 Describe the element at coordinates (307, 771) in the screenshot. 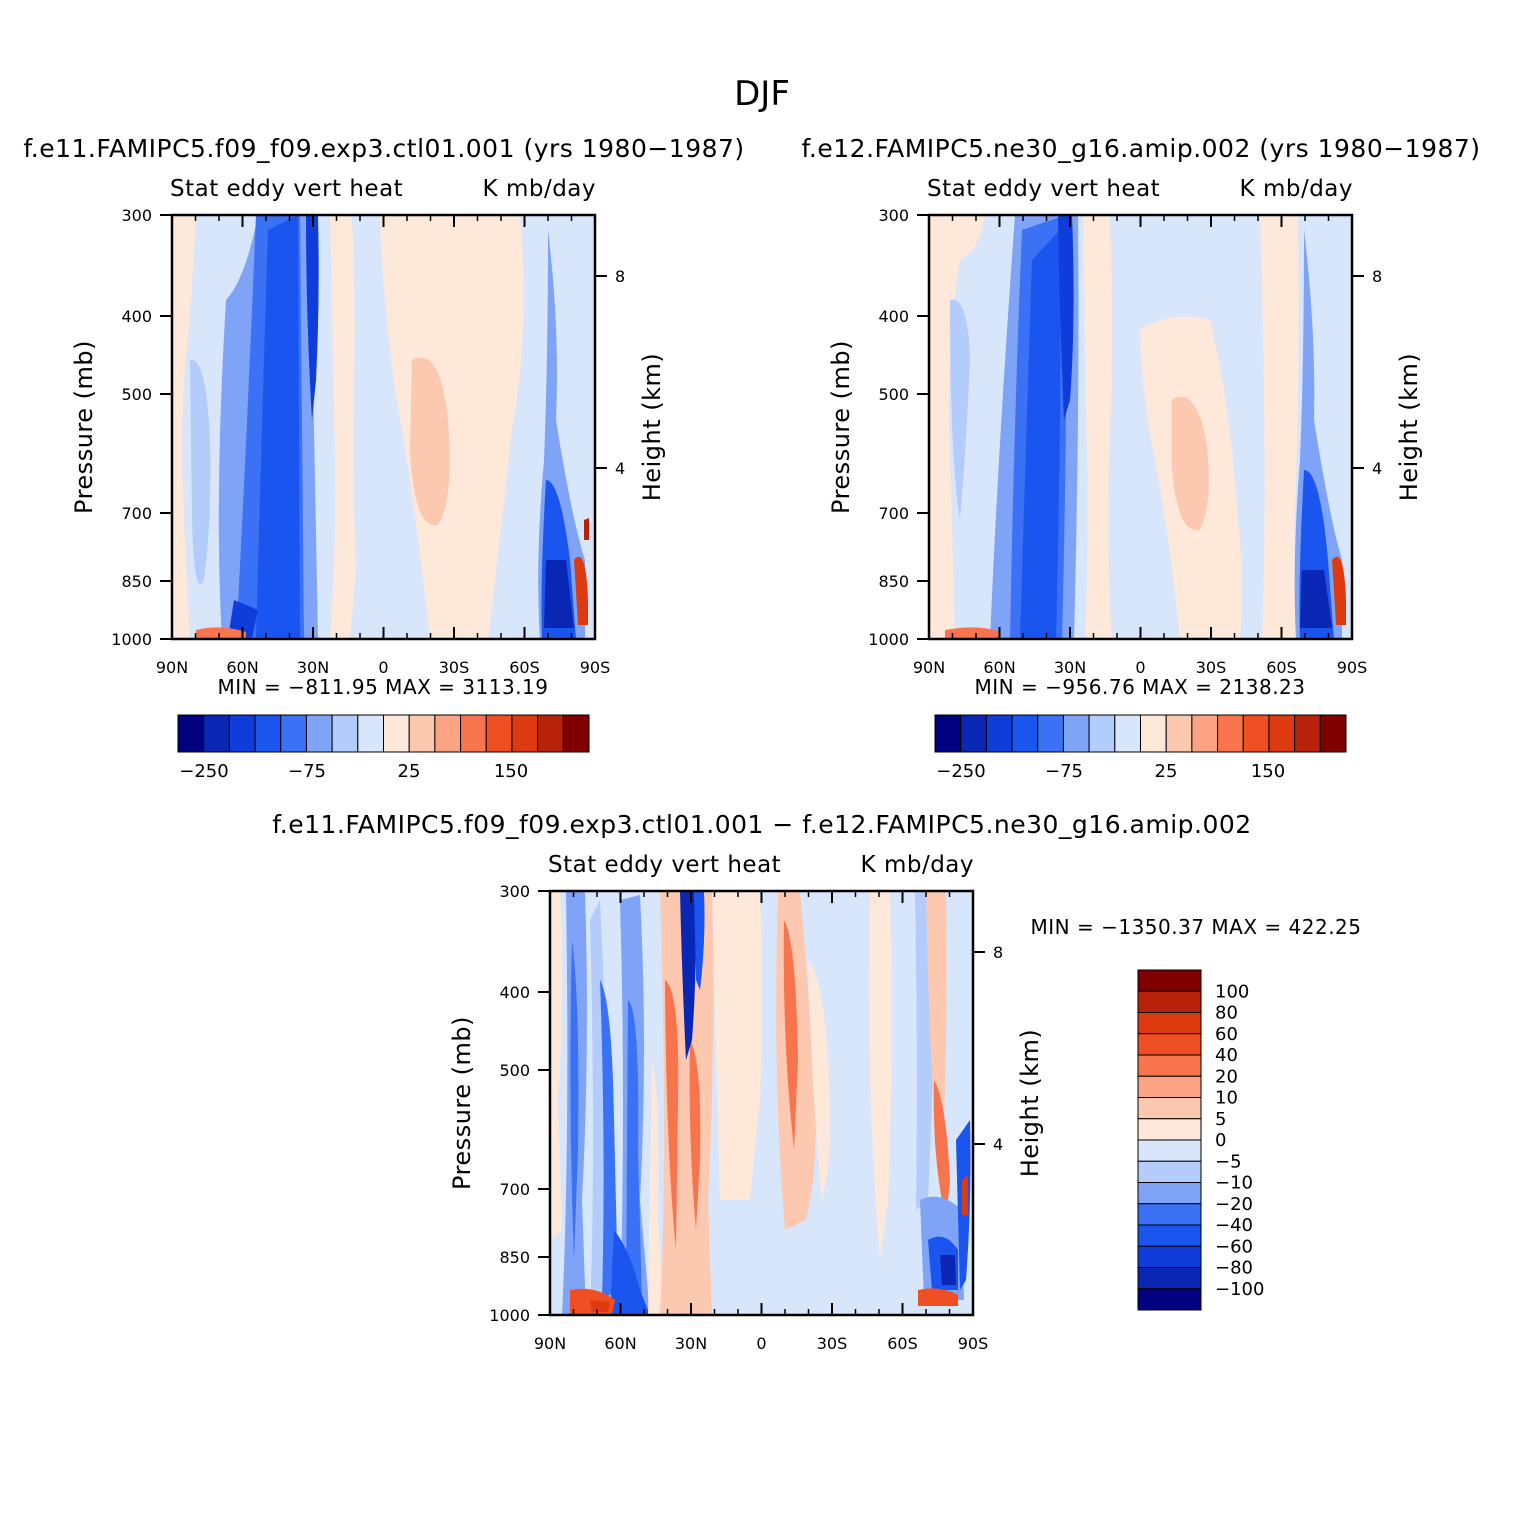

I see `panel-1-colorbar-label: −75` at that location.